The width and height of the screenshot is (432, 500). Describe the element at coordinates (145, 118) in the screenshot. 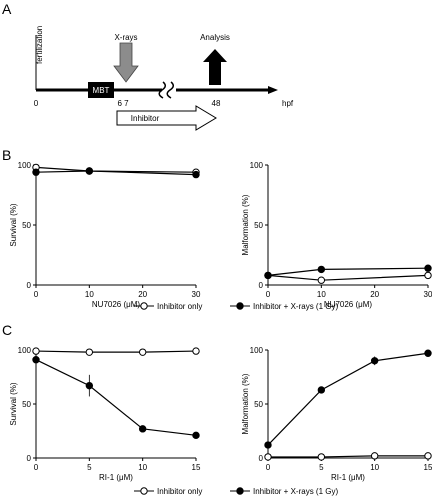

I see `inhibitor-label: Inhibitor` at that location.